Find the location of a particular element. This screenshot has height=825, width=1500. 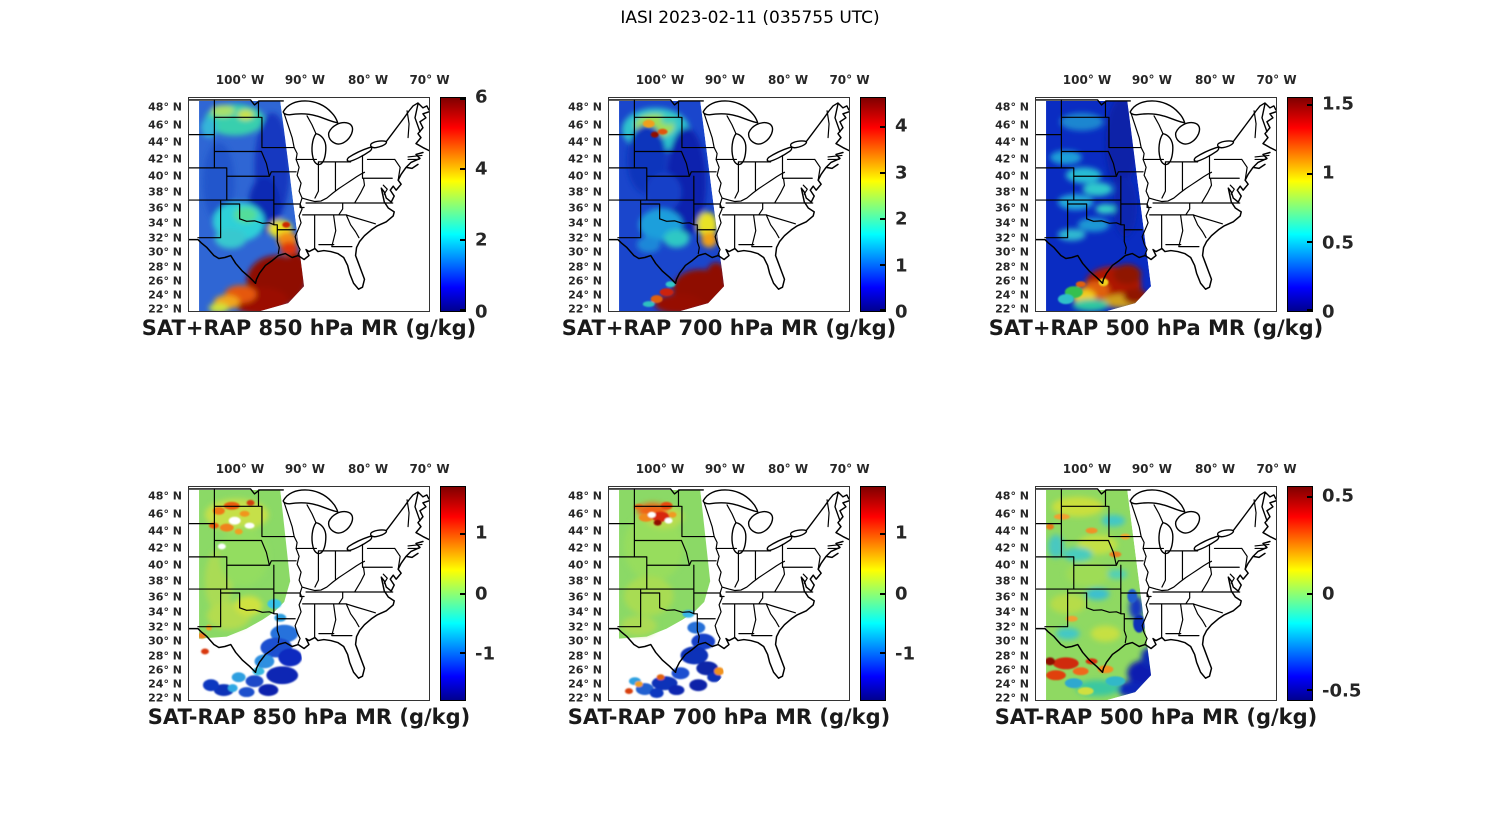

colorbar-tick-label: 1.5 is located at coordinates (1338, 104).